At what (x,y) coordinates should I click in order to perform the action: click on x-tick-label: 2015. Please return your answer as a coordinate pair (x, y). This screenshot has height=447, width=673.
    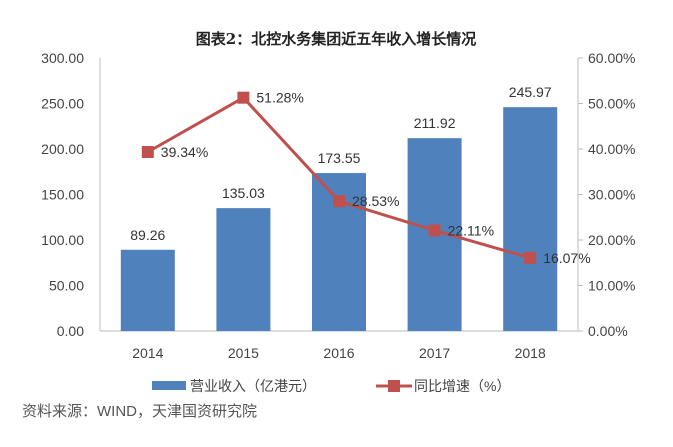
    Looking at the image, I should click on (243, 353).